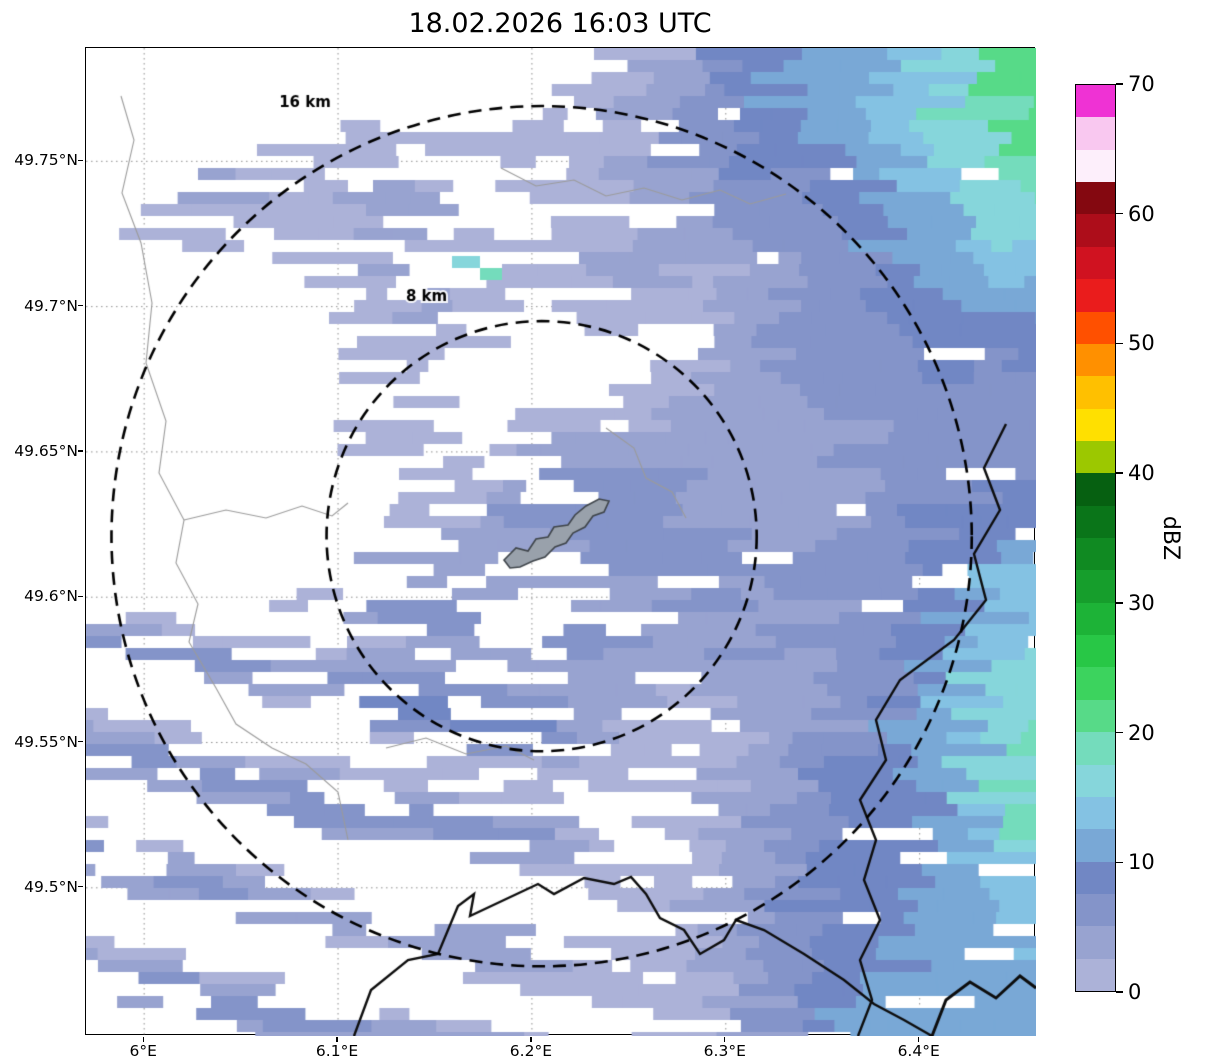 The width and height of the screenshot is (1207, 1064). Describe the element at coordinates (918, 1051) in the screenshot. I see `x-tick-label: 6.4°E` at that location.